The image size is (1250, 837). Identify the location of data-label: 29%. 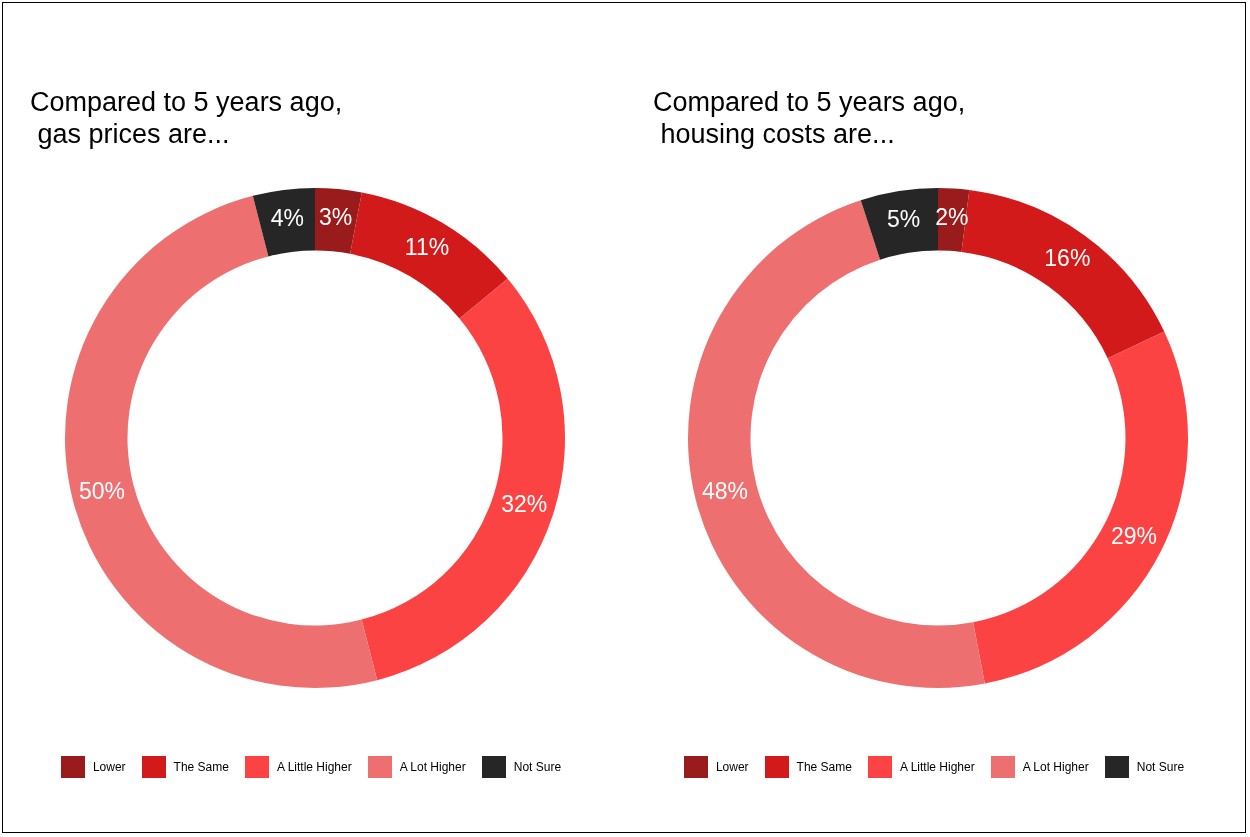
(1134, 536).